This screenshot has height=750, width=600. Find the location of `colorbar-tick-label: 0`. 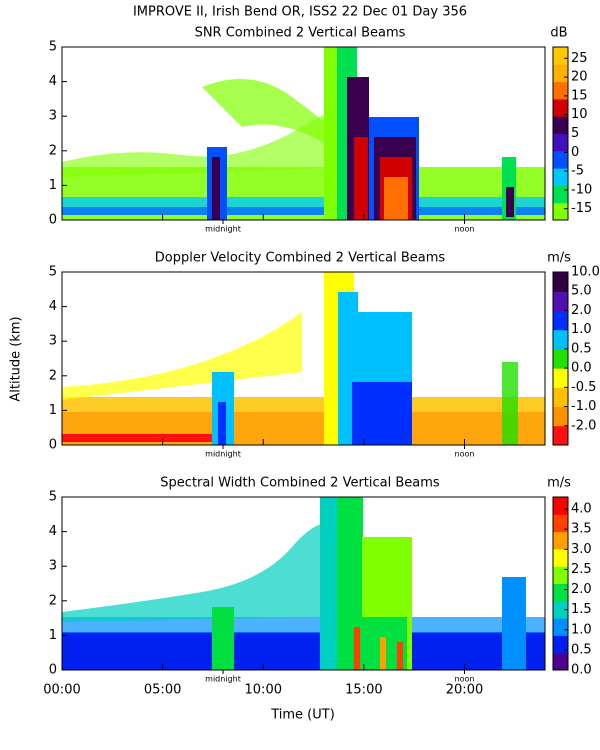

colorbar-tick-label: 0 is located at coordinates (575, 152).